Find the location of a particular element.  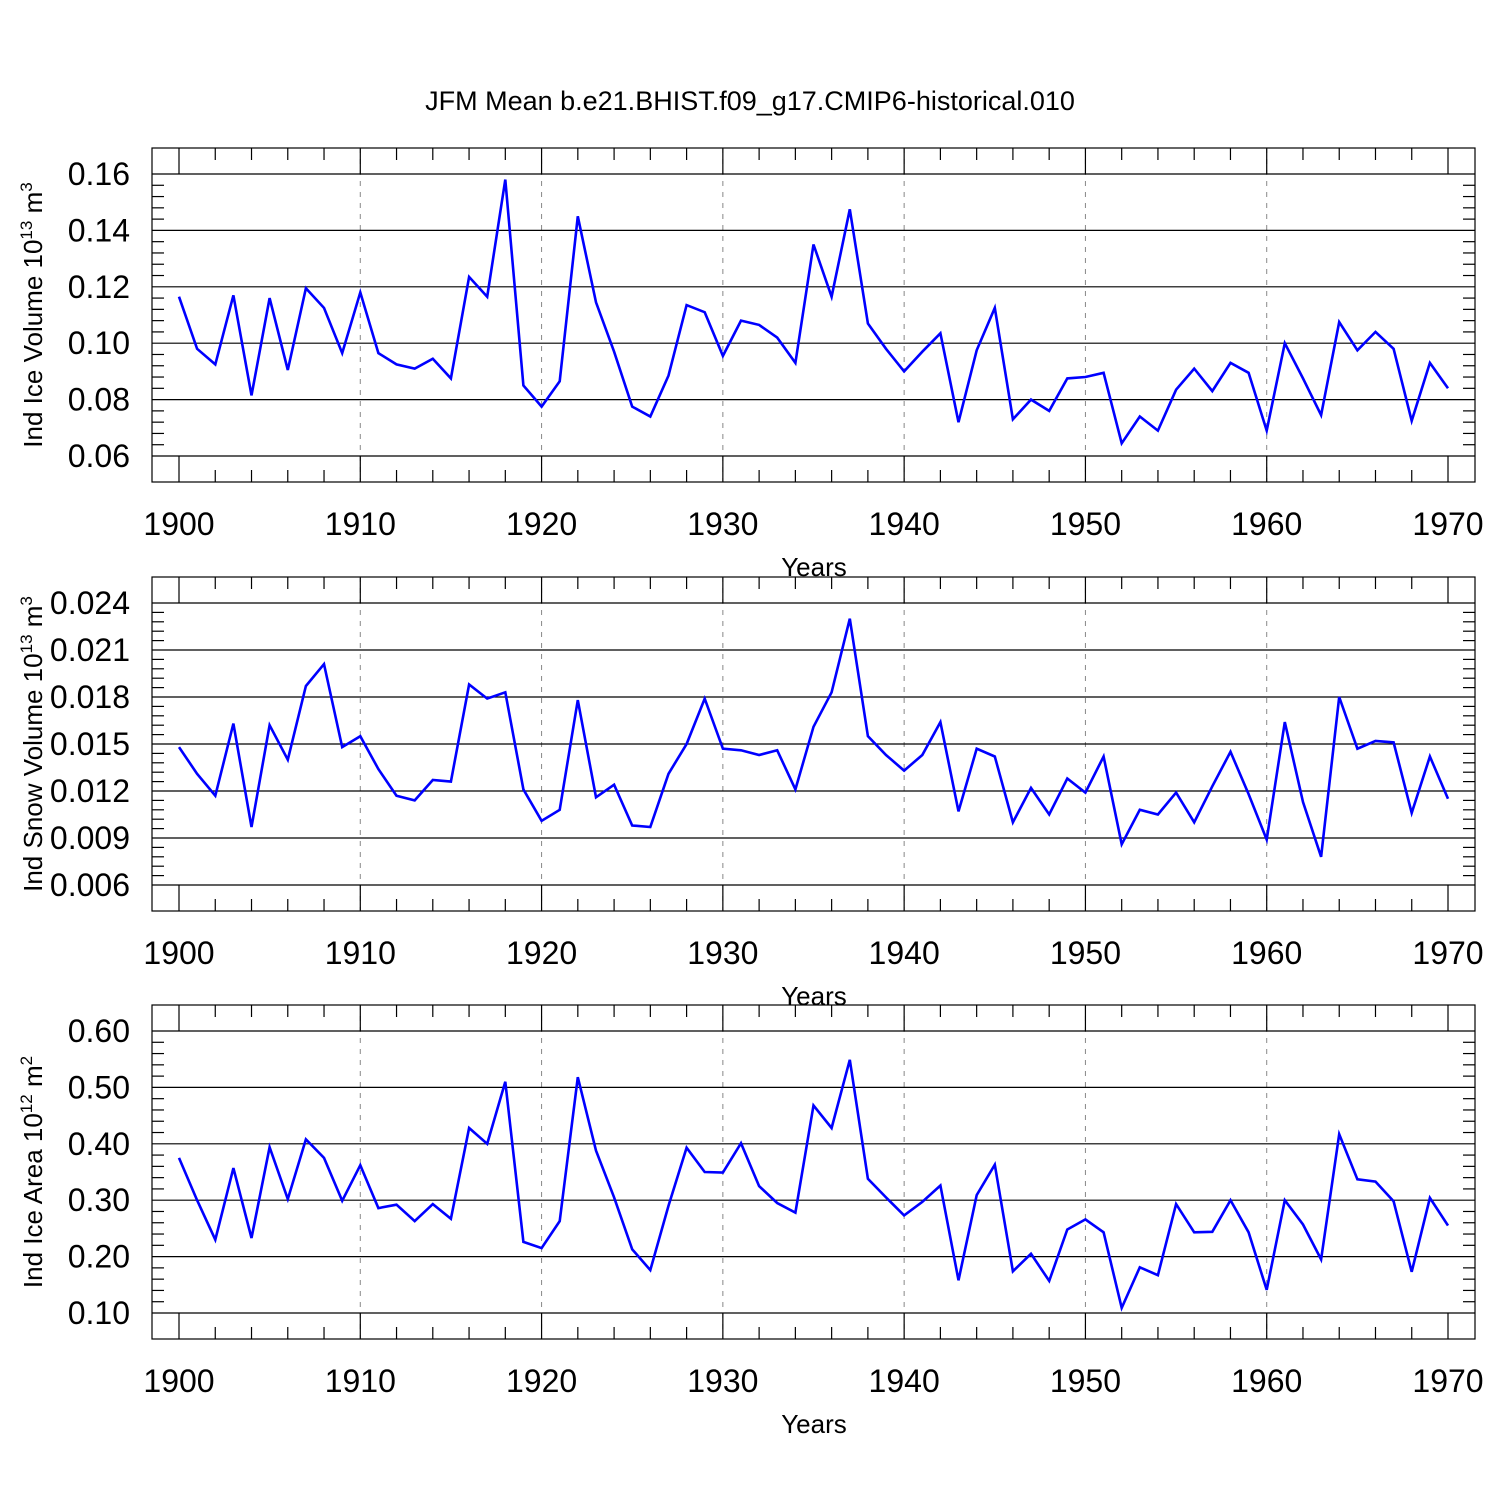

y-tick-label: 0.015 is located at coordinates (90, 744).